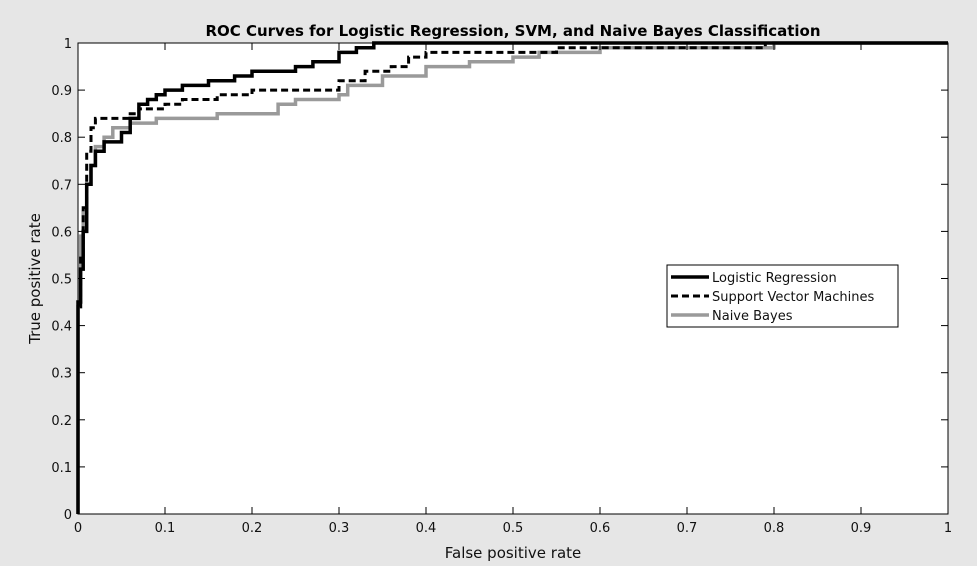 The height and width of the screenshot is (566, 977). Describe the element at coordinates (78, 528) in the screenshot. I see `x-tick-label: 0` at that location.